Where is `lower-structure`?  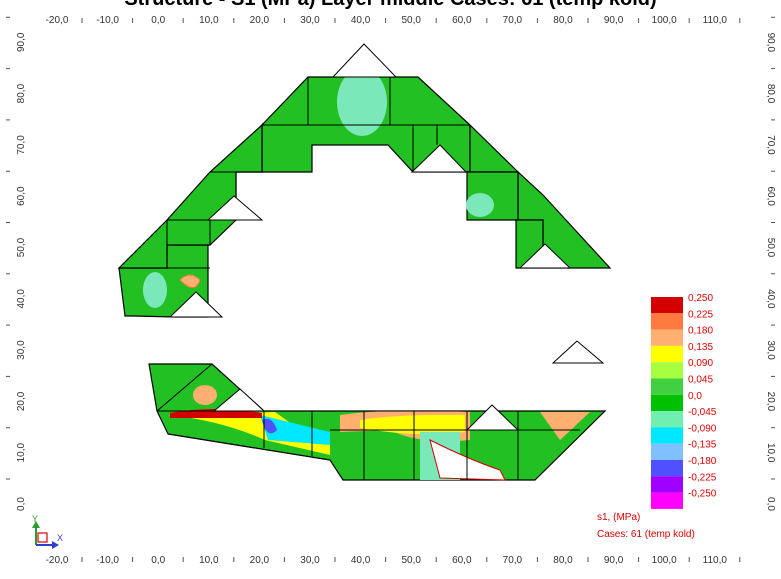 lower-structure is located at coordinates (377, 422).